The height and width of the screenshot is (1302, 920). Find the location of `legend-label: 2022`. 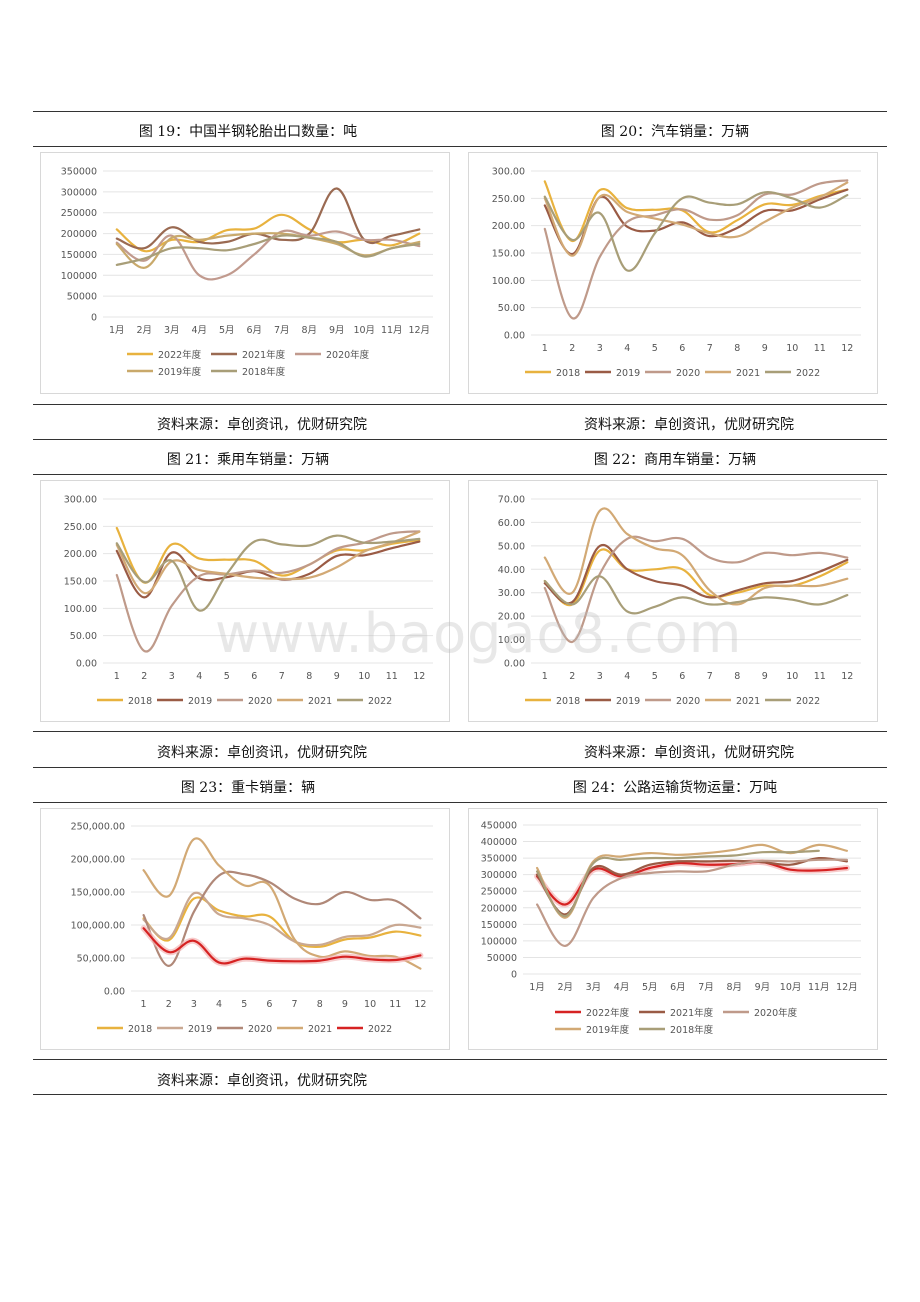

legend-label: 2022 is located at coordinates (380, 1029).